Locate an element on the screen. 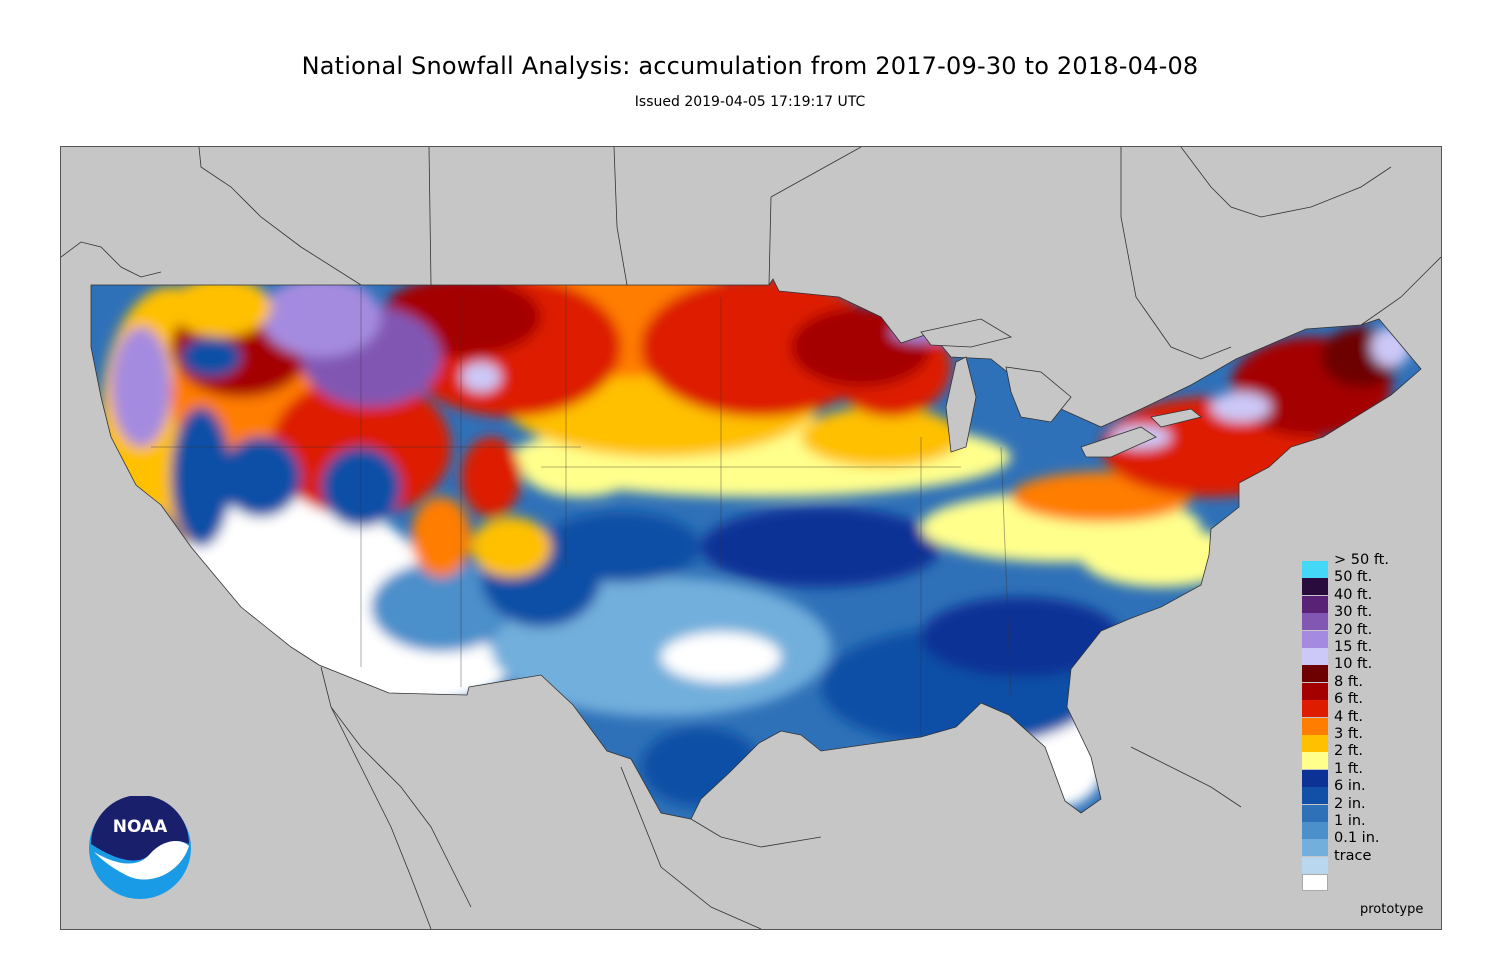  legend-label: 4 ft. is located at coordinates (1348, 716).